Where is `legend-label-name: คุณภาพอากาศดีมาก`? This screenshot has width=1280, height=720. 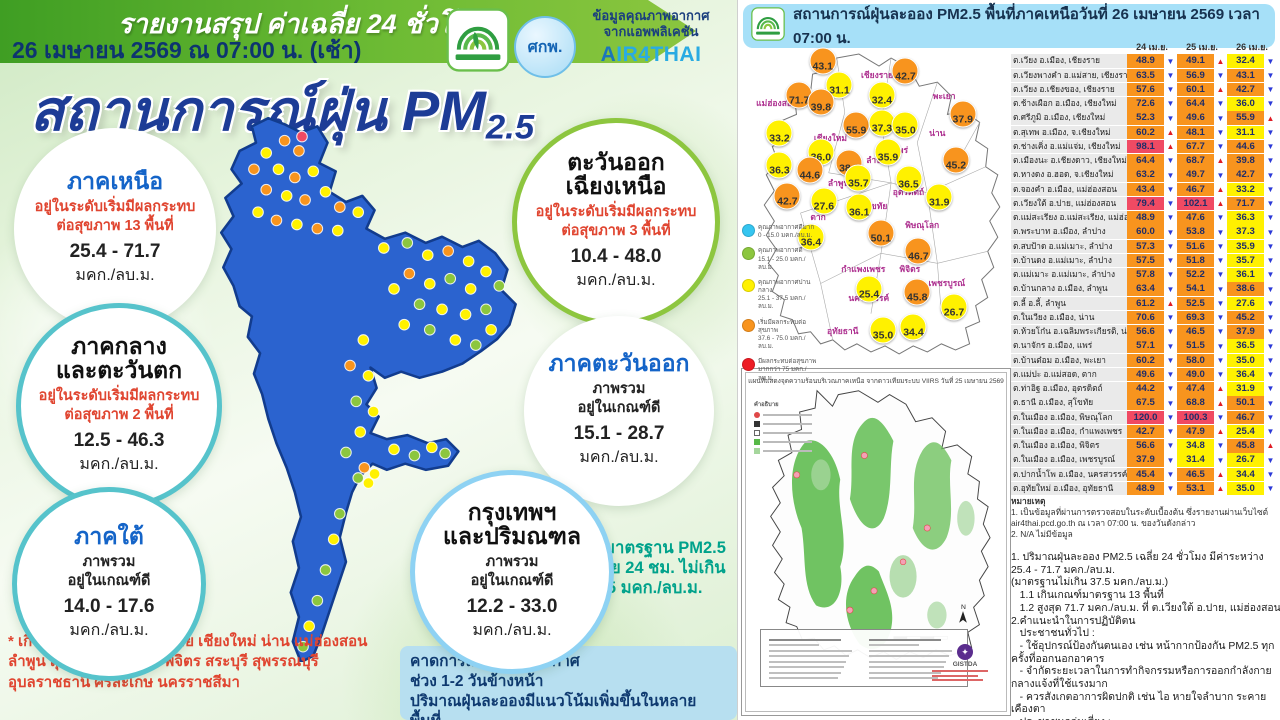
legend-label-name: คุณภาพอากาศดีมาก is located at coordinates (786, 227).